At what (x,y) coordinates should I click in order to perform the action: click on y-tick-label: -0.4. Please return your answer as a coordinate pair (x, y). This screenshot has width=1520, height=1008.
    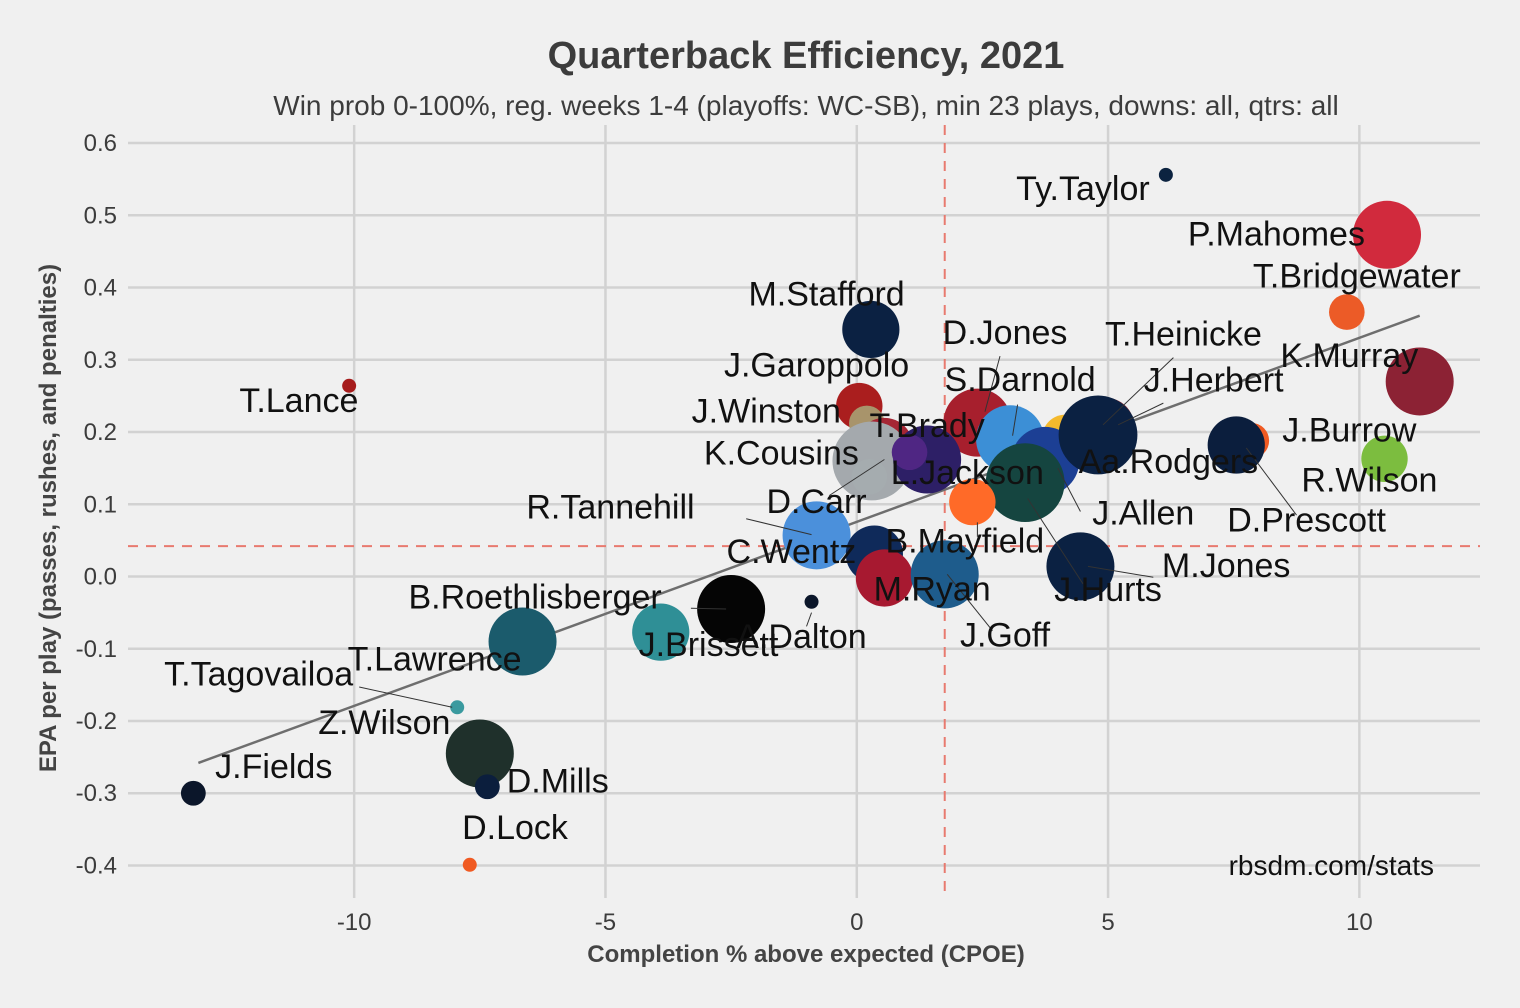
    Looking at the image, I should click on (96, 865).